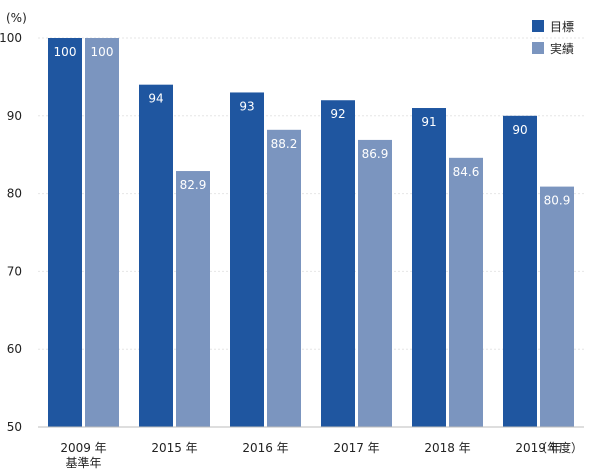  Describe the element at coordinates (174, 448) in the screenshot. I see `x-tick-label: 2015 年` at that location.